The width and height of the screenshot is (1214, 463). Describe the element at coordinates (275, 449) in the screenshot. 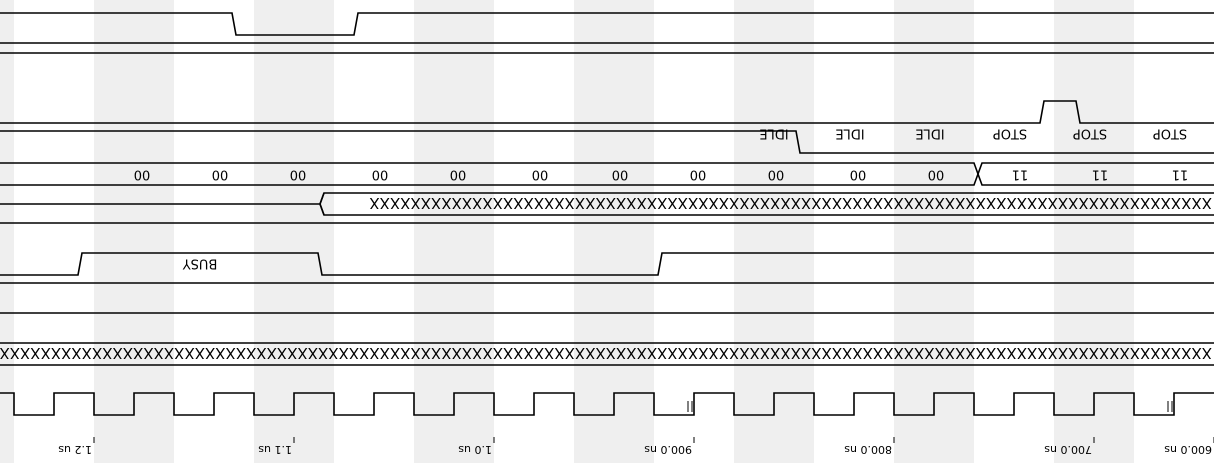

I see `time-tick-label: 1.1 us` at that location.